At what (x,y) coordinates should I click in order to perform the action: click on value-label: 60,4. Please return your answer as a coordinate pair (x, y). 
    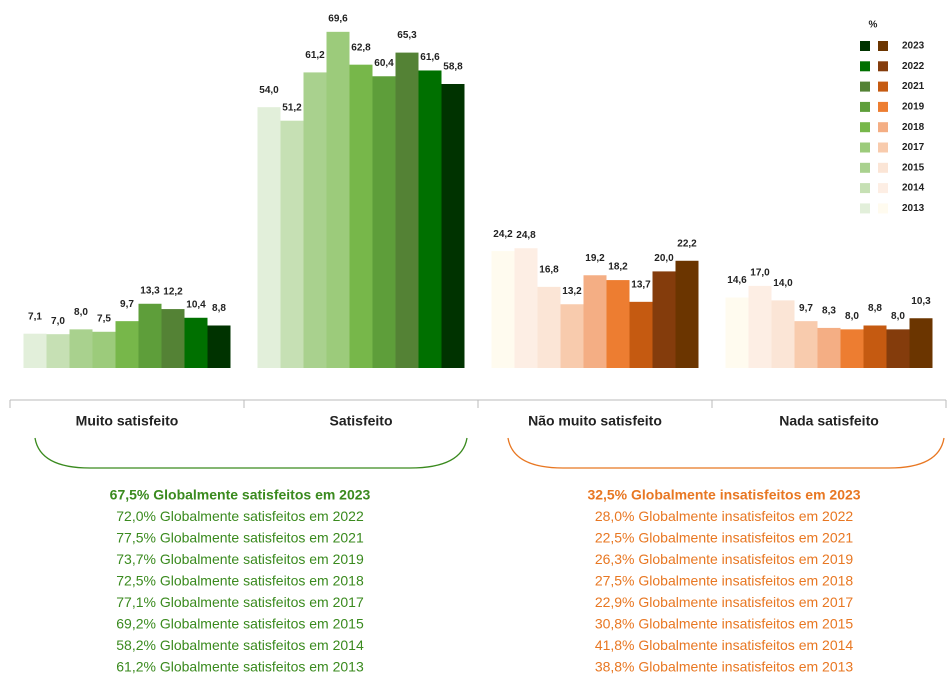
    Looking at the image, I should click on (384, 63).